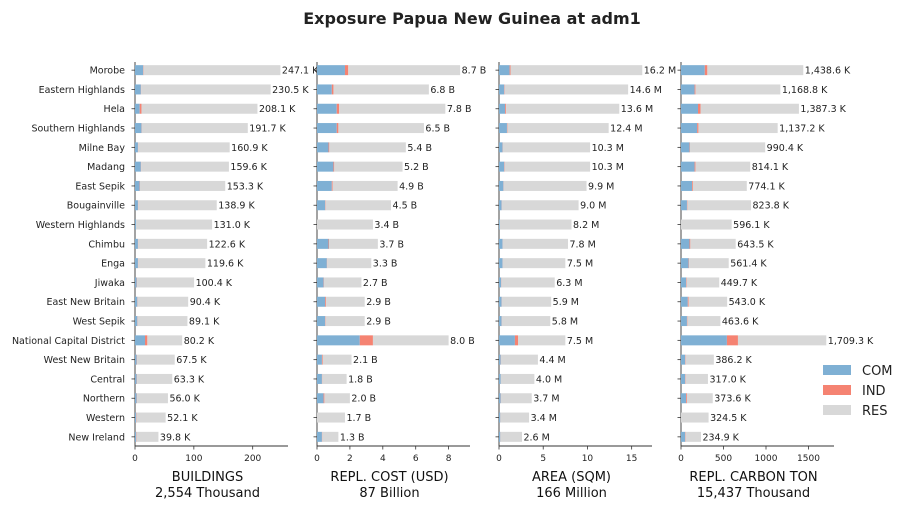 The width and height of the screenshot is (910, 510). I want to click on legend-label-res: RES, so click(875, 411).